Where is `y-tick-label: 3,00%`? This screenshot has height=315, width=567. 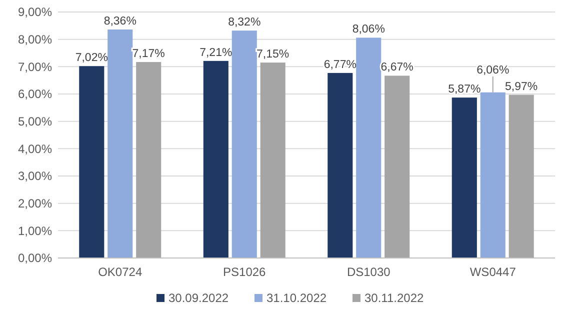
y-tick-label: 3,00% is located at coordinates (35, 176).